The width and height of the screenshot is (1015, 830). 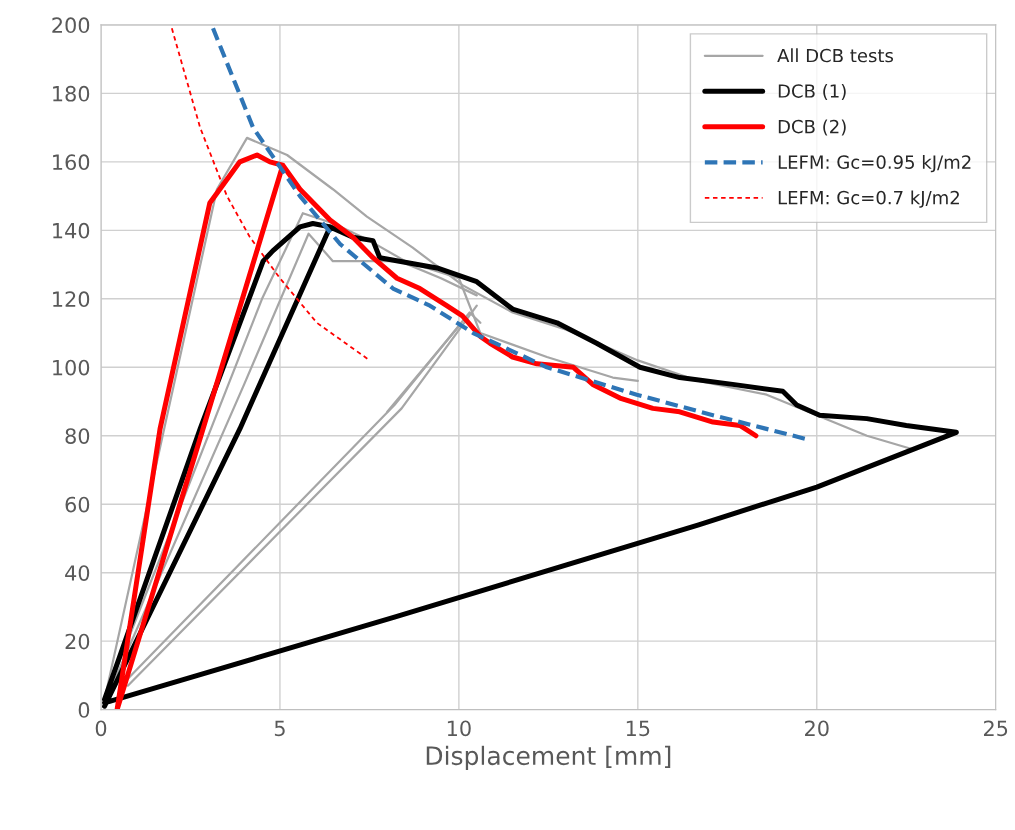 What do you see at coordinates (71, 25) in the screenshot?
I see `y-tick-label: 200` at bounding box center [71, 25].